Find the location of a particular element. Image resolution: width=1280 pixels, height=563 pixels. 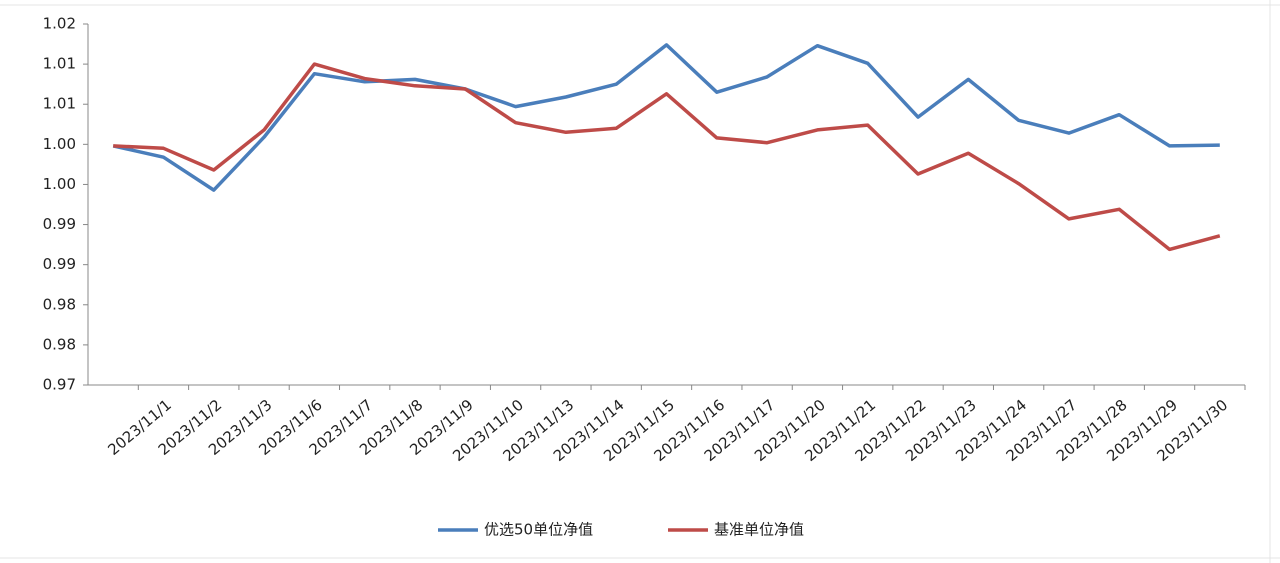

legend-label: 优选50单位净值 is located at coordinates (538, 530).